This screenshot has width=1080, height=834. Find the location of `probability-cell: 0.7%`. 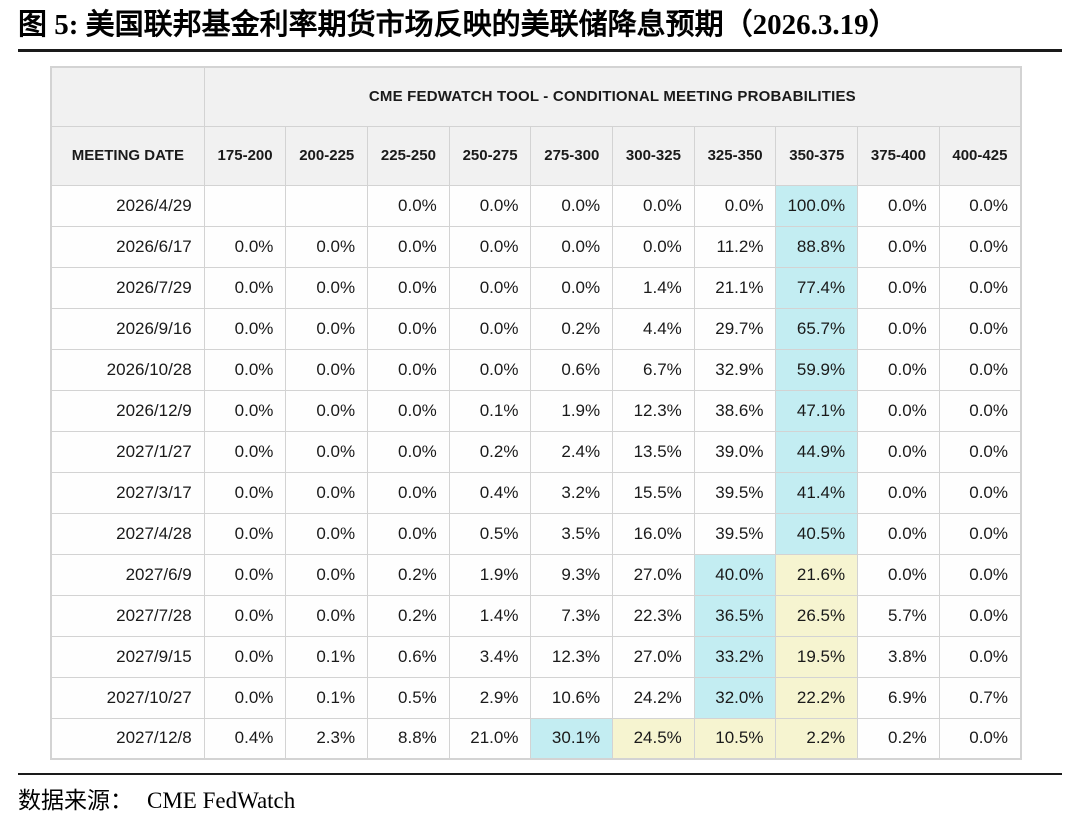

probability-cell: 0.7% is located at coordinates (980, 697).